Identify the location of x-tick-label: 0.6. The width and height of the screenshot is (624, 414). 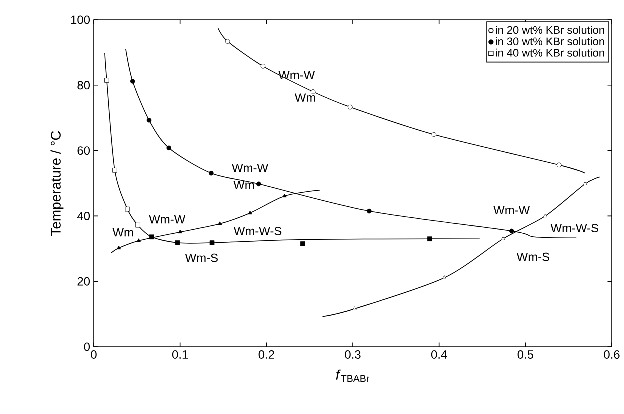
(612, 354).